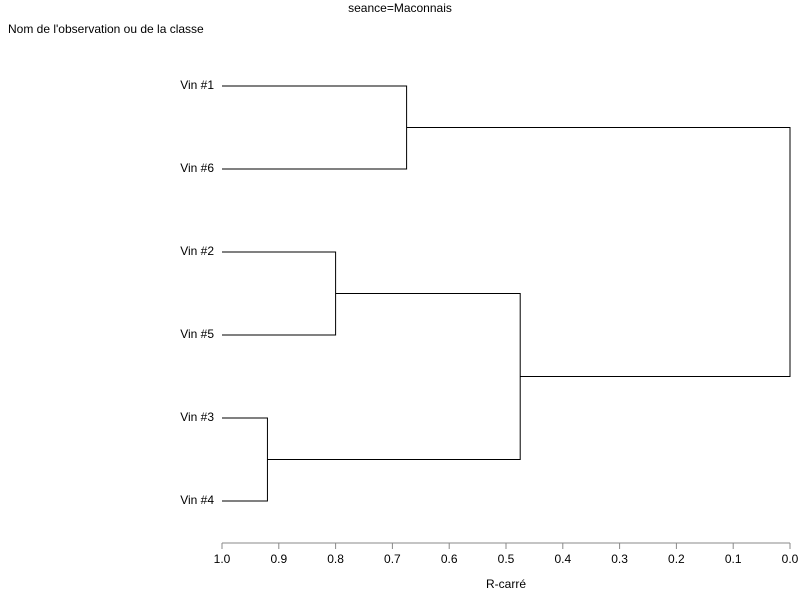 This screenshot has height=600, width=800. I want to click on x-tick-label: 0.1, so click(733, 559).